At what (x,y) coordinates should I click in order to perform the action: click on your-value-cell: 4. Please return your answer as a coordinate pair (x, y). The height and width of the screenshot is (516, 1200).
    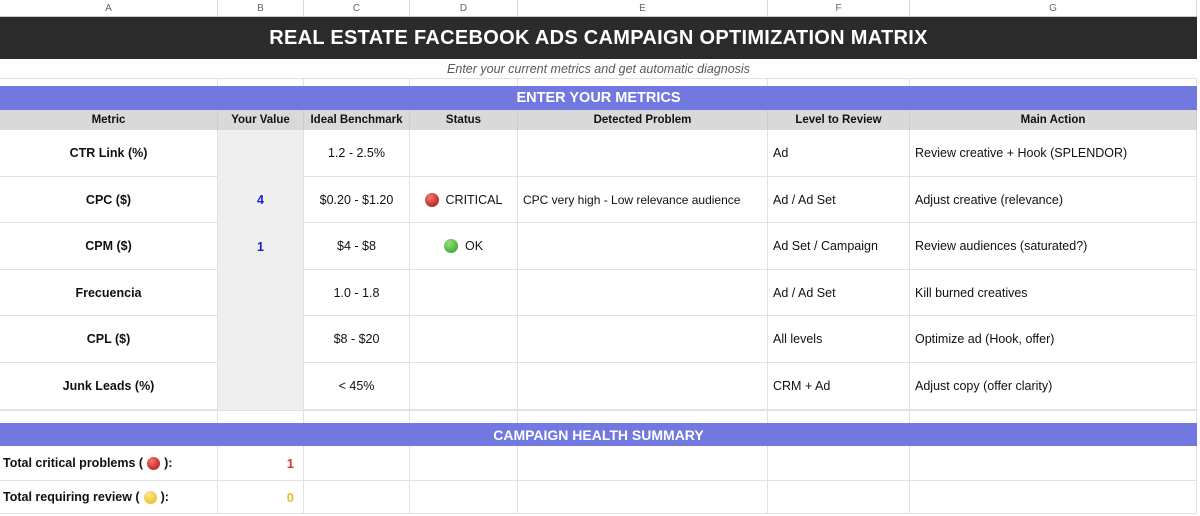
    Looking at the image, I should click on (261, 200).